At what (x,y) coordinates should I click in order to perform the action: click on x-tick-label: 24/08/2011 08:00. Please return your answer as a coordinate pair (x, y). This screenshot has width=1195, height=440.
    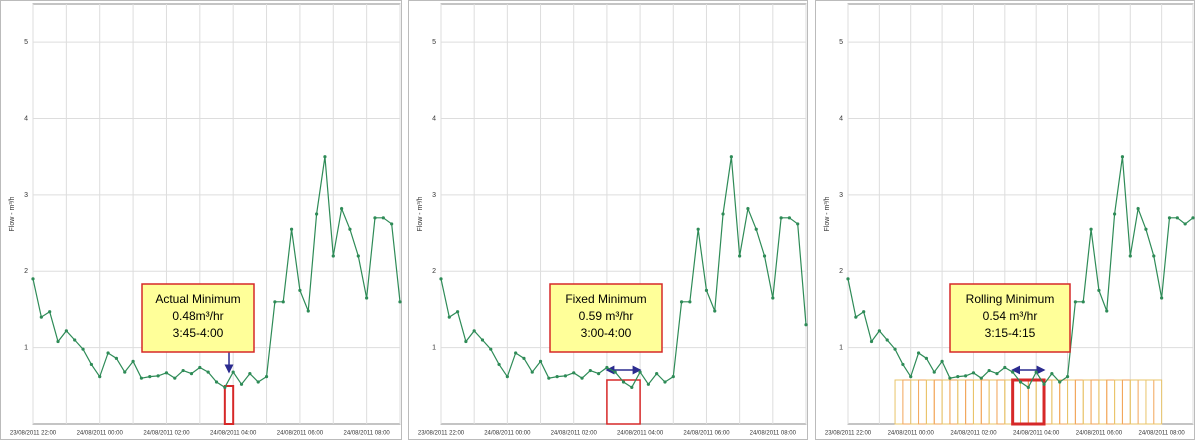
    Looking at the image, I should click on (1162, 434).